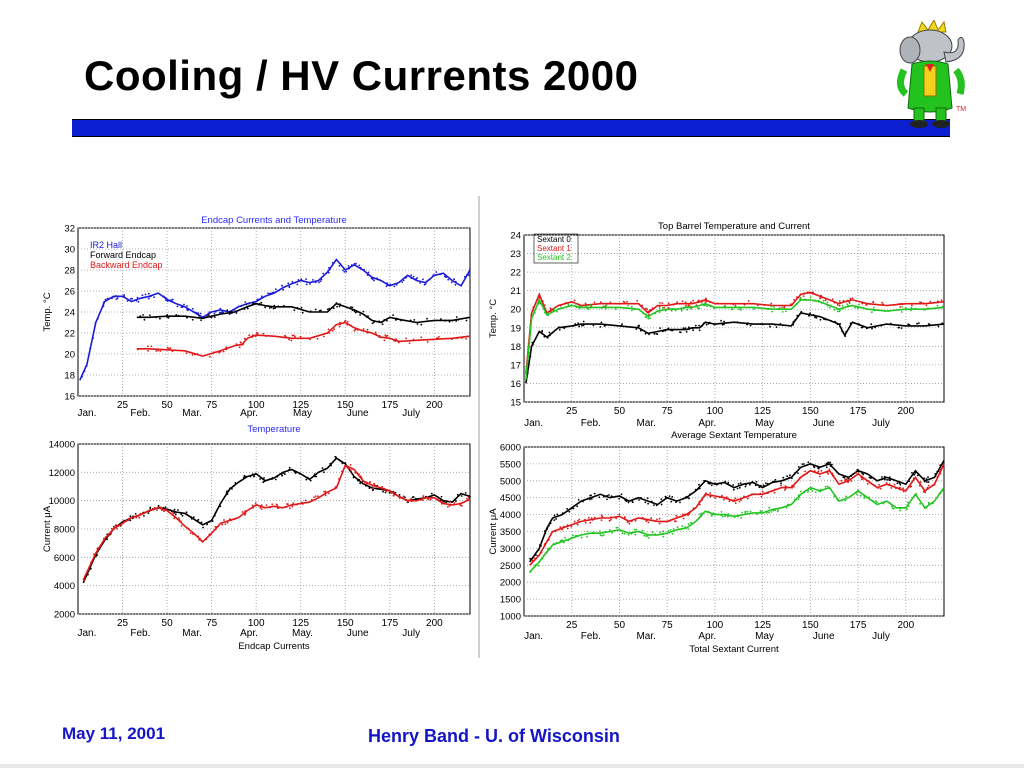  What do you see at coordinates (510, 498) in the screenshot?
I see `y-tick-label: 4500` at bounding box center [510, 498].